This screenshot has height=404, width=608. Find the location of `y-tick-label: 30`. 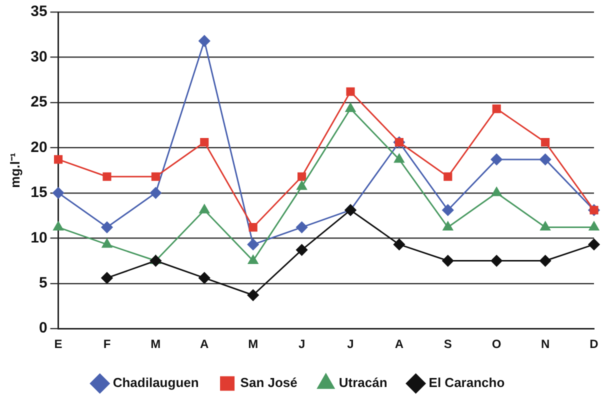

y-tick-label: 30 is located at coordinates (39, 57).